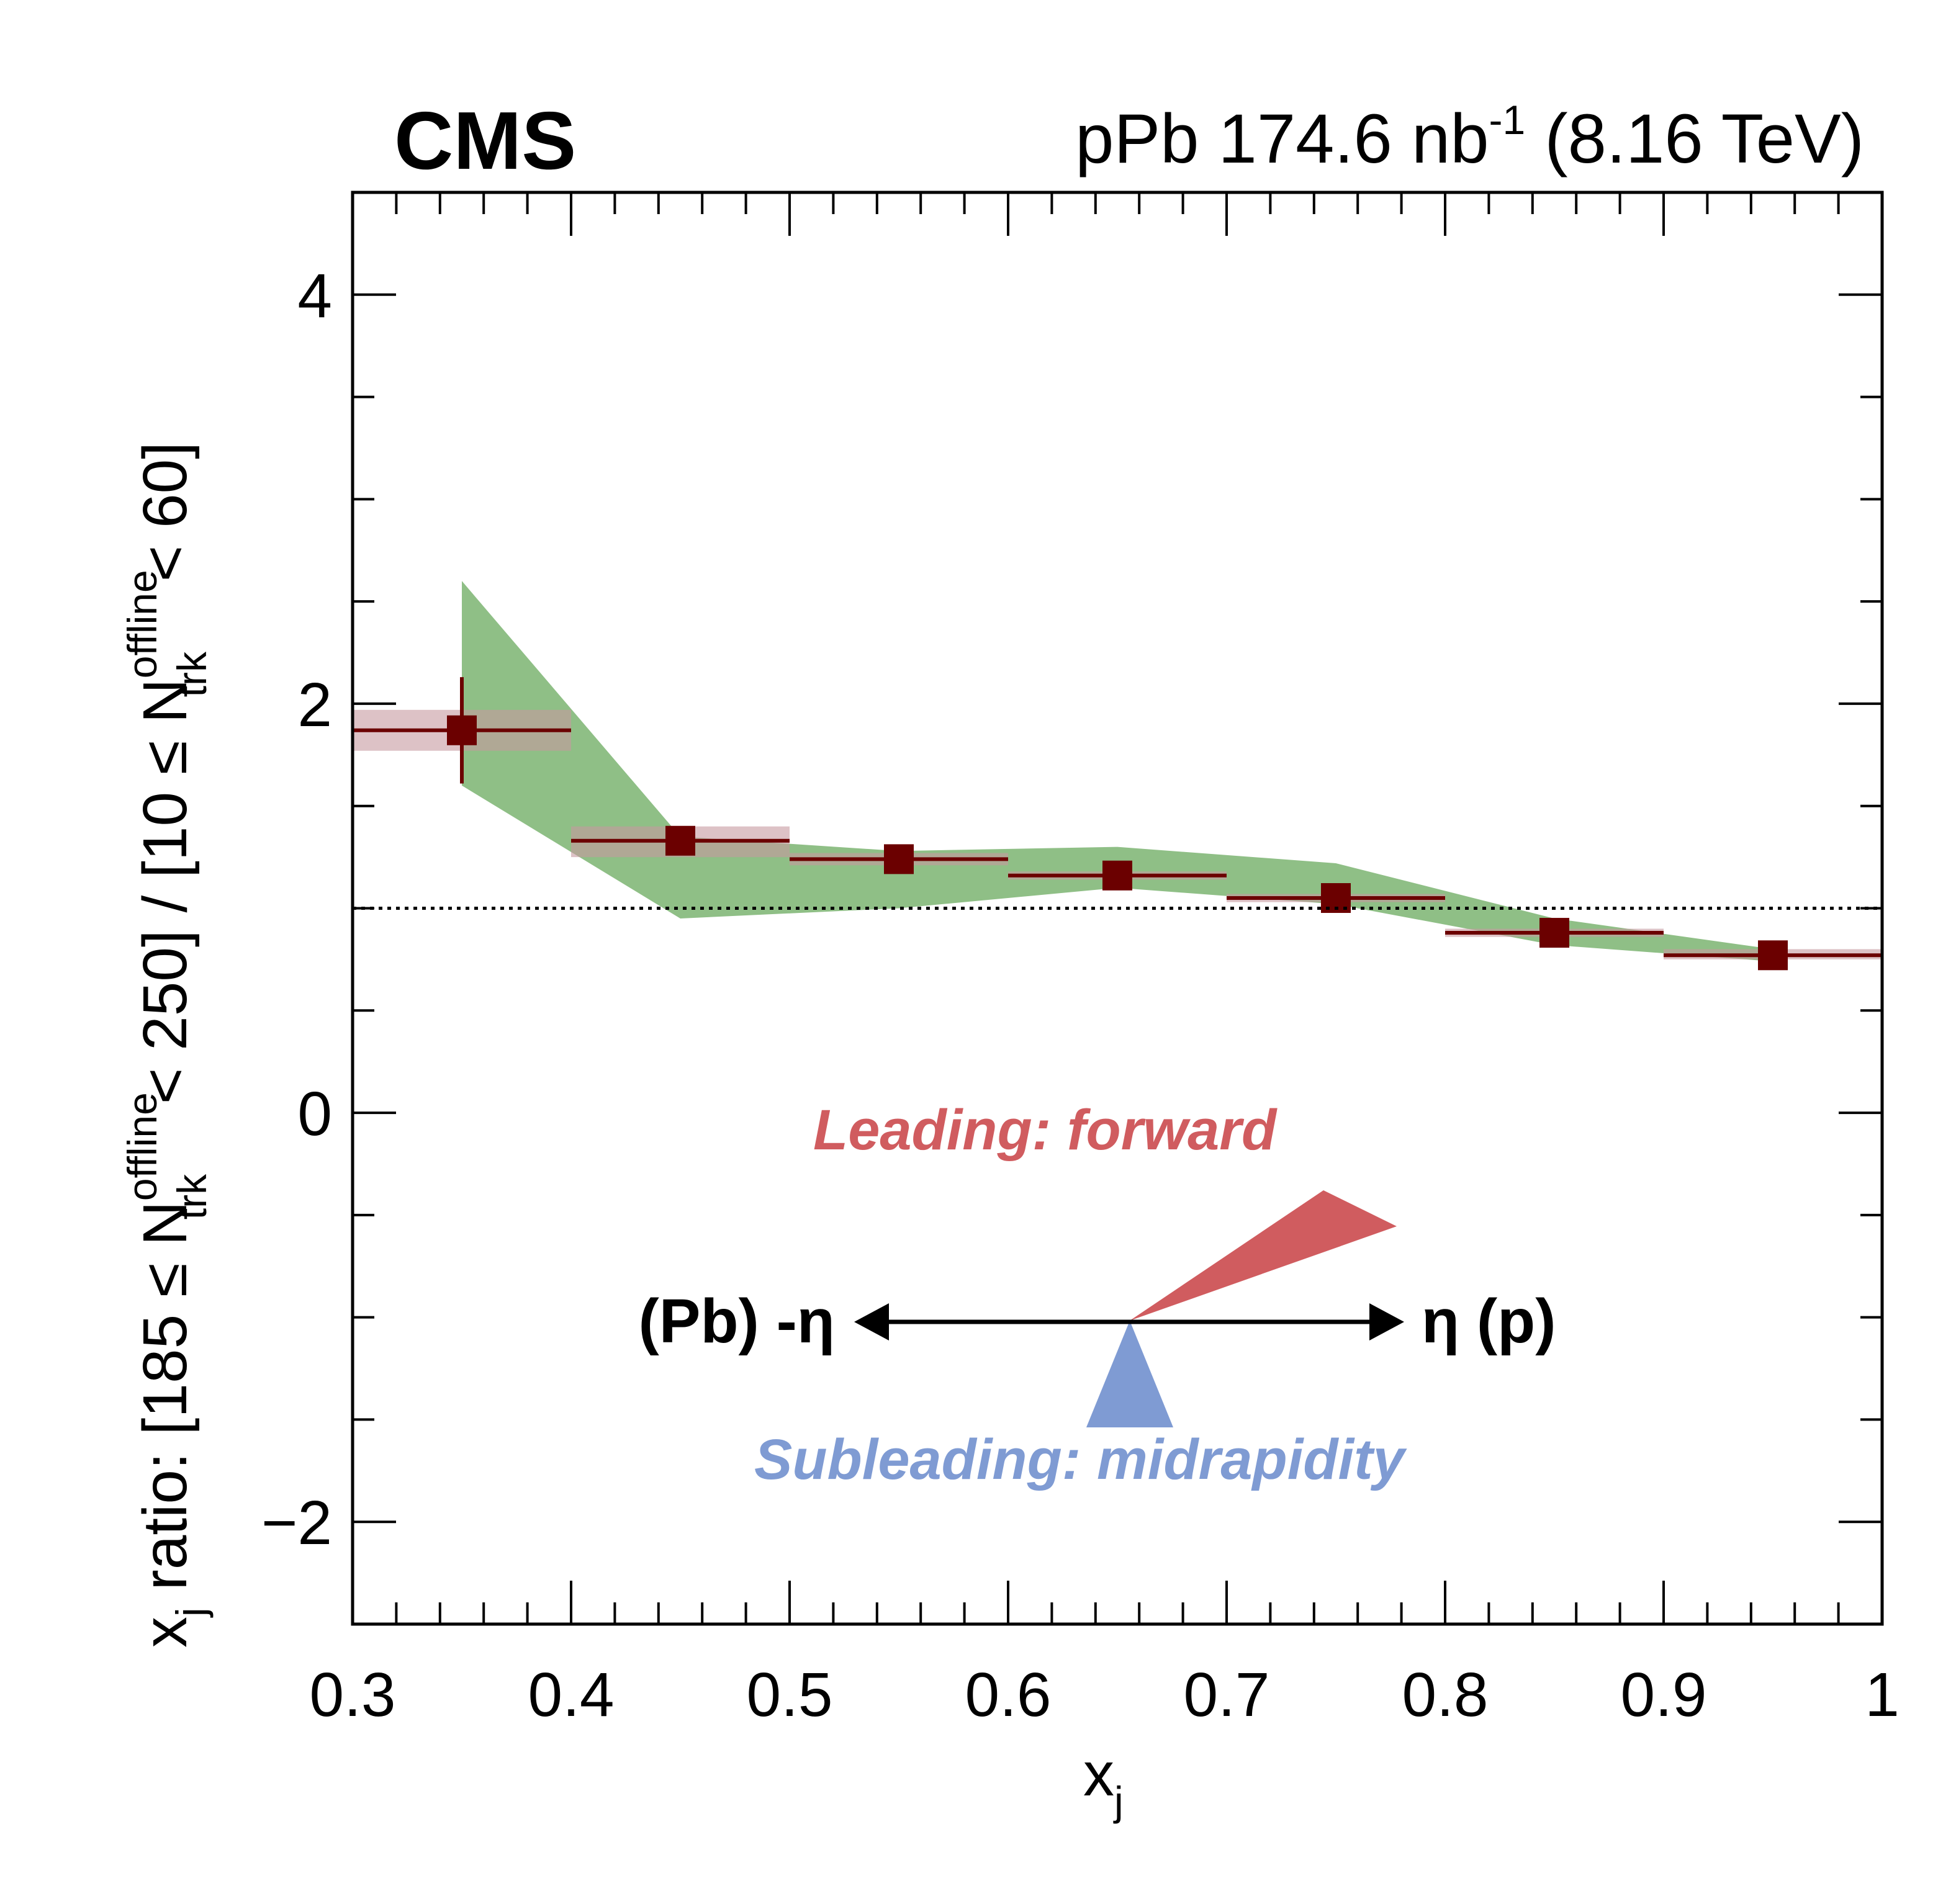 This screenshot has width=1956, height=1904. Describe the element at coordinates (1663, 1695) in the screenshot. I see `x-tick-label: 0.9` at that location.